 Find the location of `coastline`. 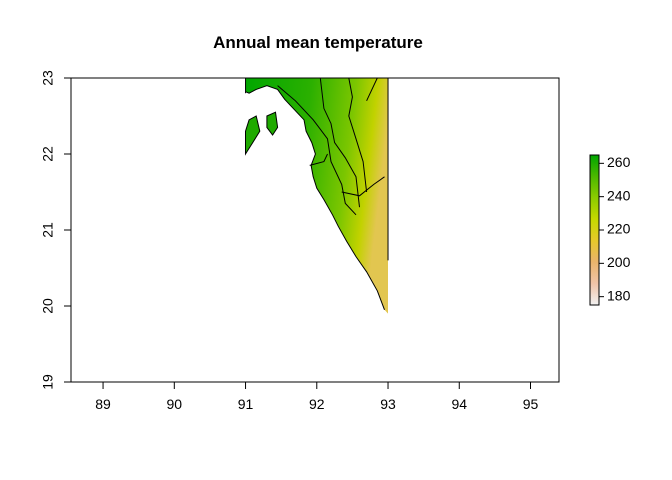

coastline is located at coordinates (315, 197).